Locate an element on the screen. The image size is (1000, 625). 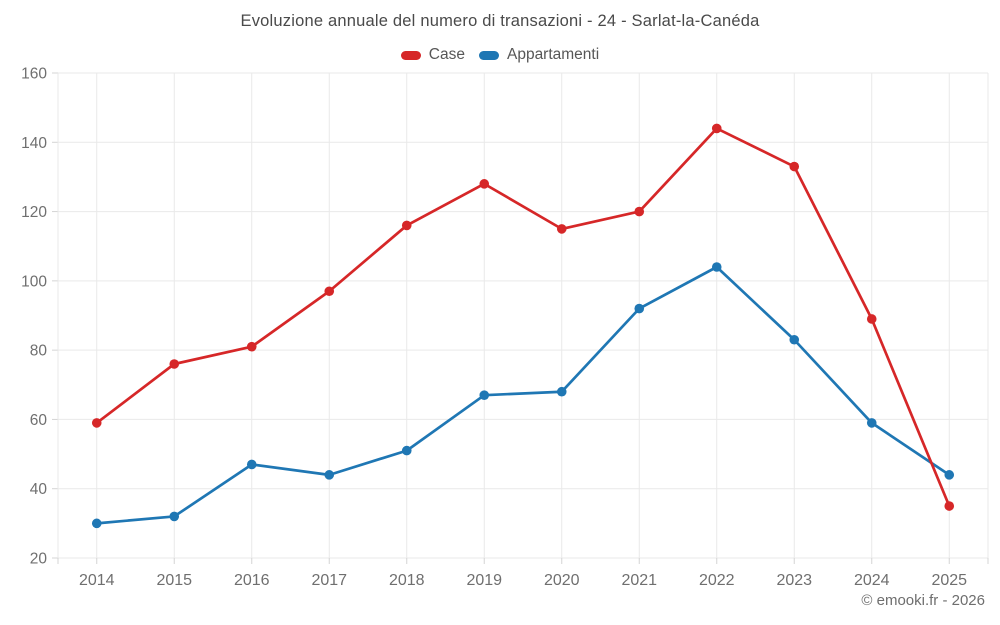
x-tick-label: 2019 is located at coordinates (484, 580).